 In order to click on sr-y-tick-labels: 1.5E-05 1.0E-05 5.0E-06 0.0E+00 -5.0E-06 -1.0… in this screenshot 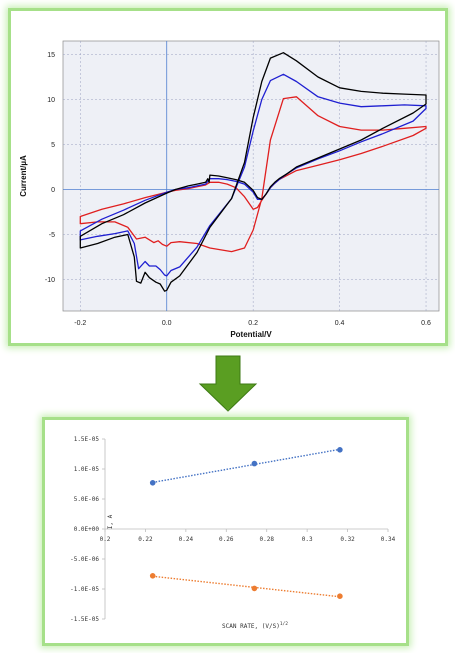, I will do `click(84, 529)`.